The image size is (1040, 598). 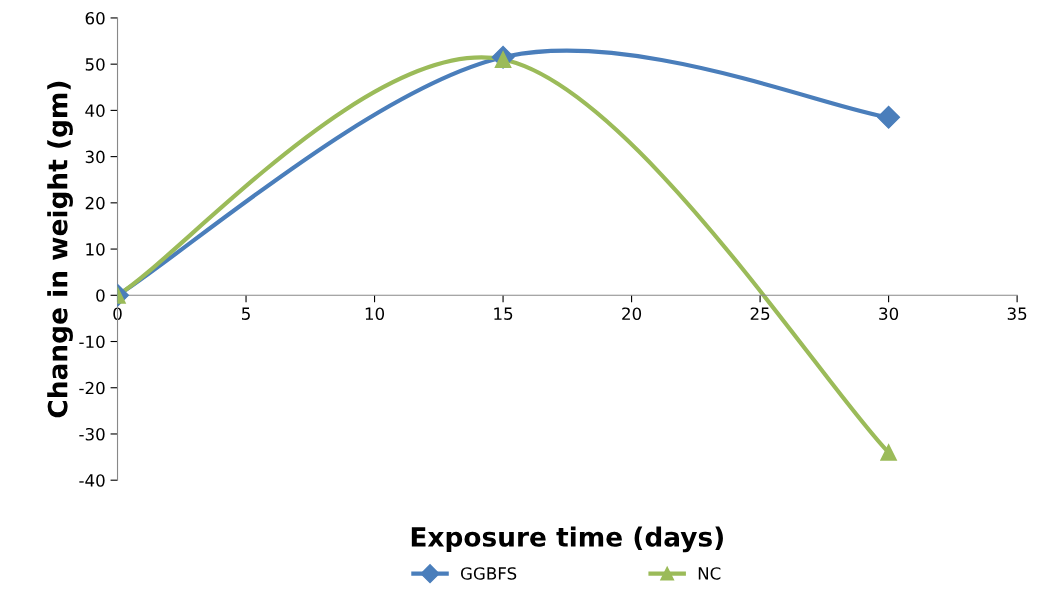 What do you see at coordinates (100, 295) in the screenshot?
I see `y-tick-label: 0` at bounding box center [100, 295].